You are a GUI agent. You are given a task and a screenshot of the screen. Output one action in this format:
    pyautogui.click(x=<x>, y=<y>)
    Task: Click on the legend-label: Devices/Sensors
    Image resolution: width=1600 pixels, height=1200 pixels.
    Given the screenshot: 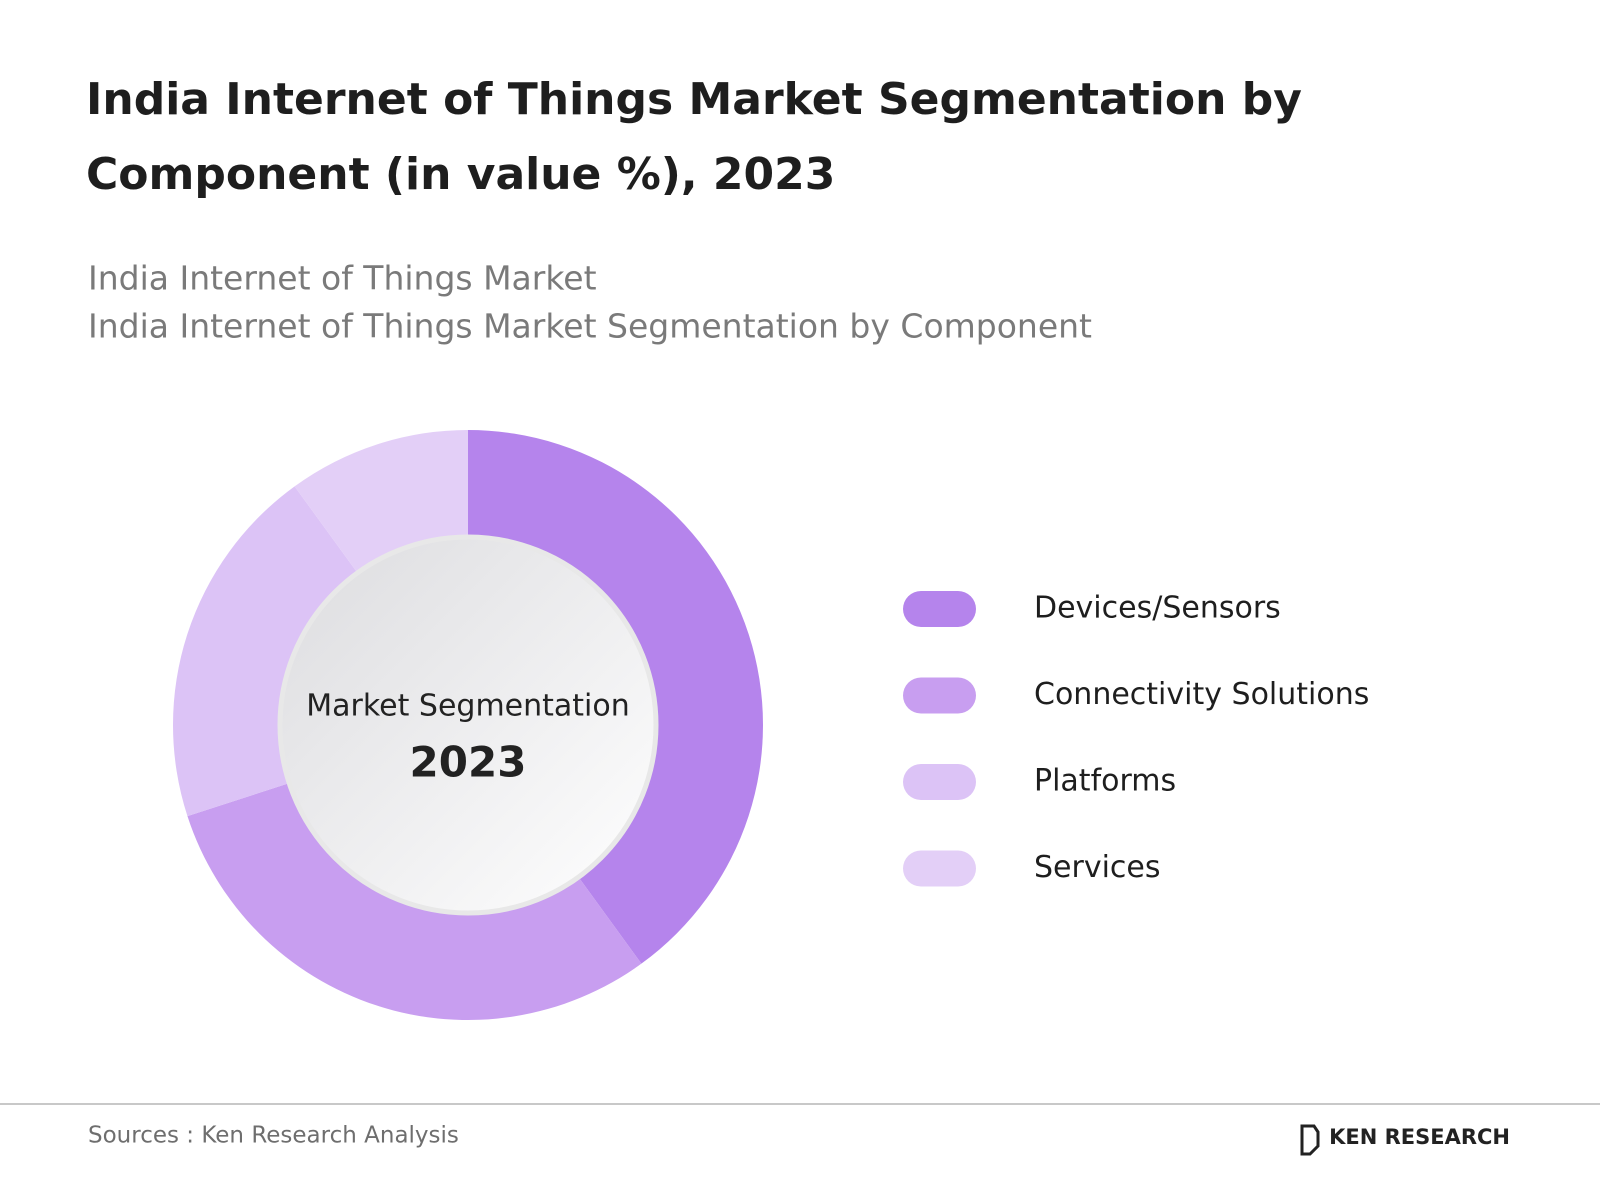 What is the action you would take?
    pyautogui.click(x=1157, y=608)
    